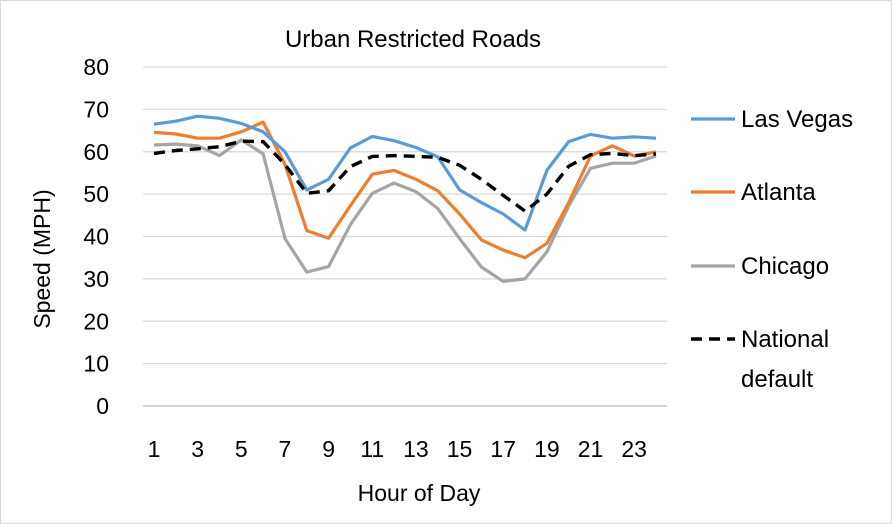  Describe the element at coordinates (96, 194) in the screenshot. I see `y-tick-label: 50` at that location.